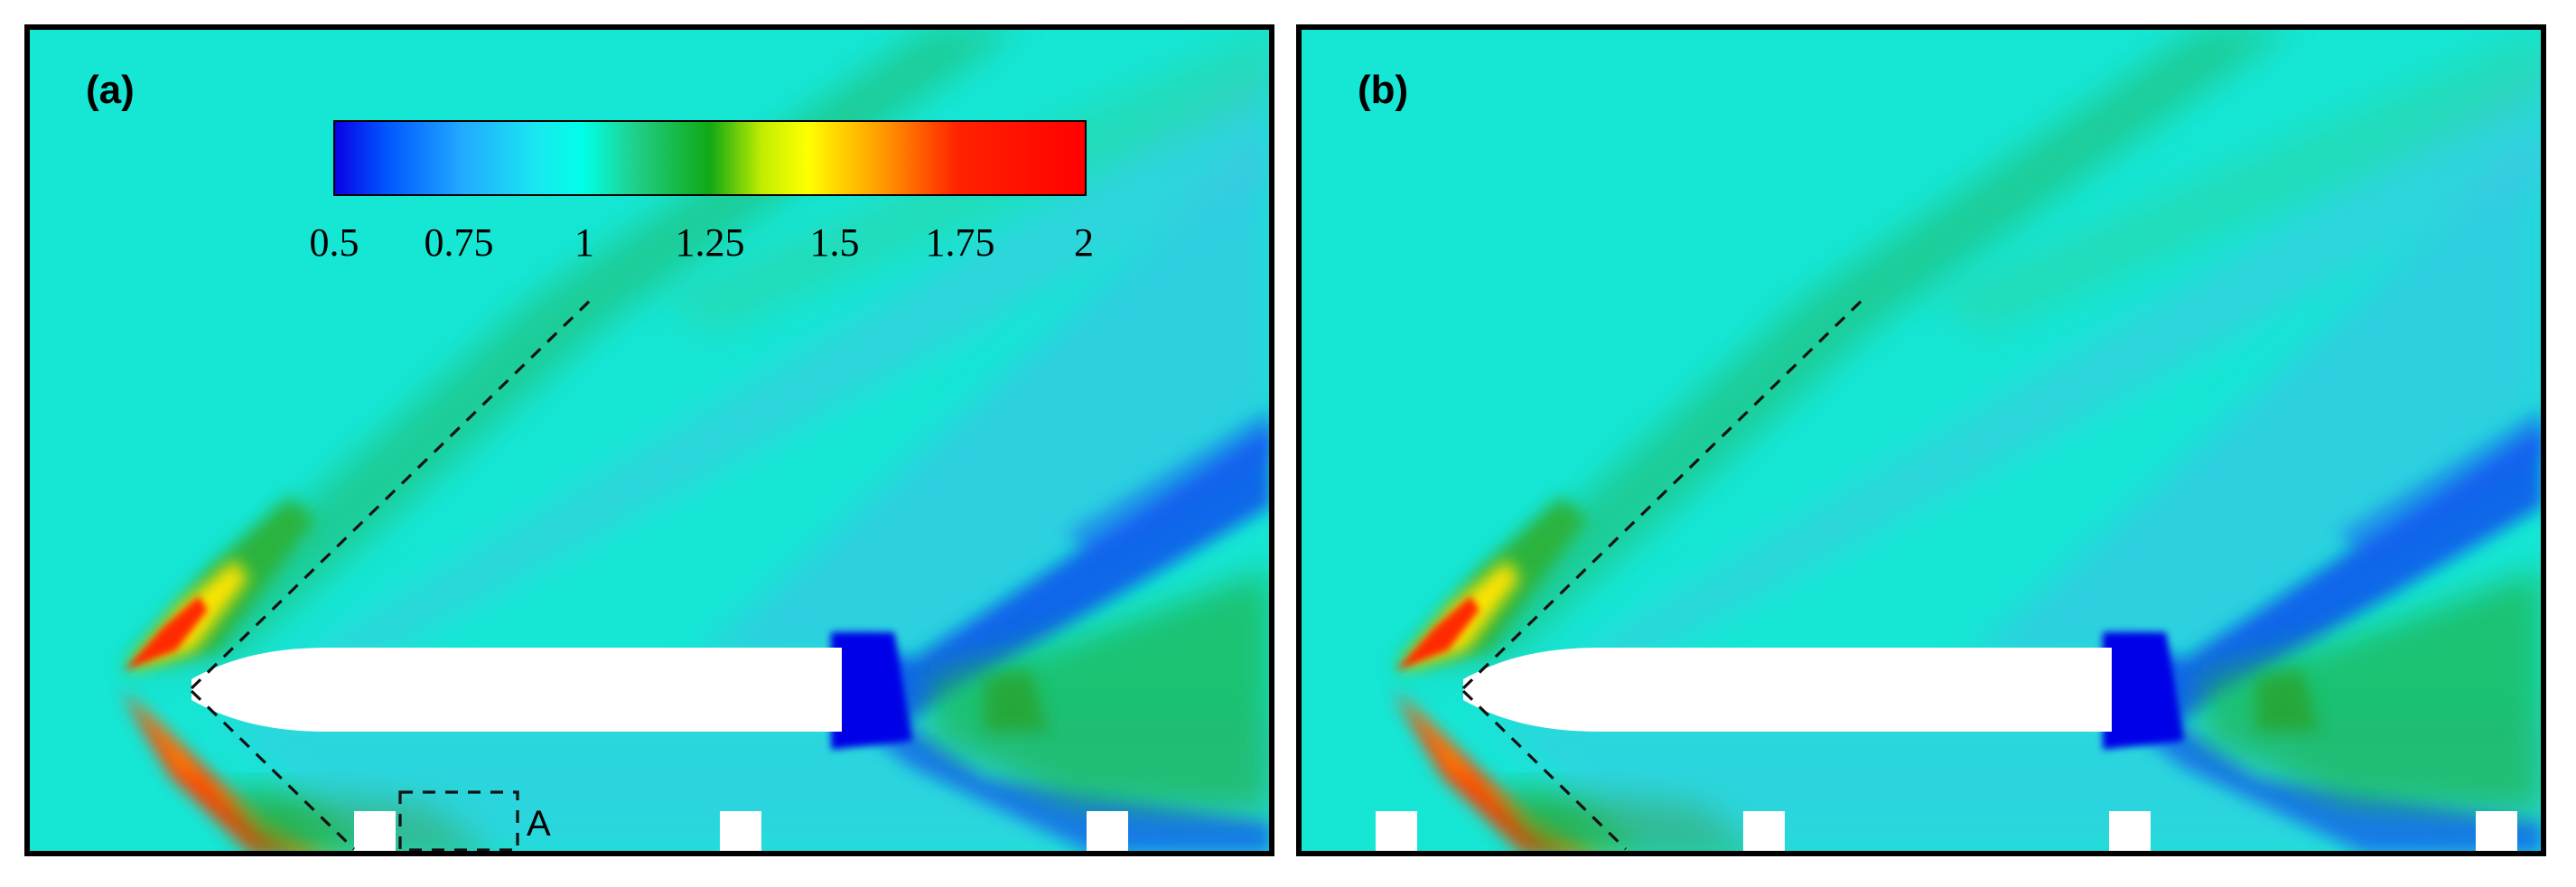 Image resolution: width=2576 pixels, height=887 pixels. Describe the element at coordinates (334, 242) in the screenshot. I see `colorbar-tick: 0.5` at that location.